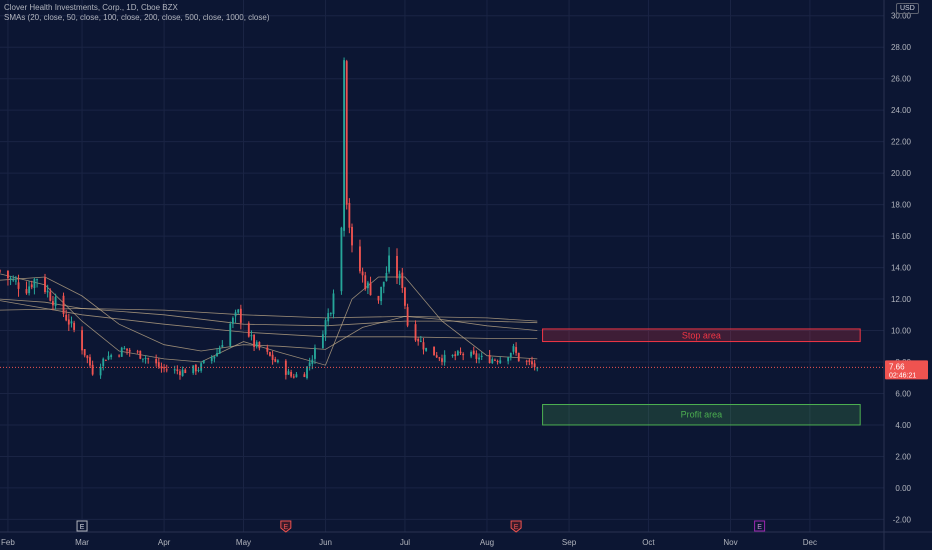  What do you see at coordinates (701, 415) in the screenshot?
I see `profit-area-zone: Profit area` at bounding box center [701, 415].